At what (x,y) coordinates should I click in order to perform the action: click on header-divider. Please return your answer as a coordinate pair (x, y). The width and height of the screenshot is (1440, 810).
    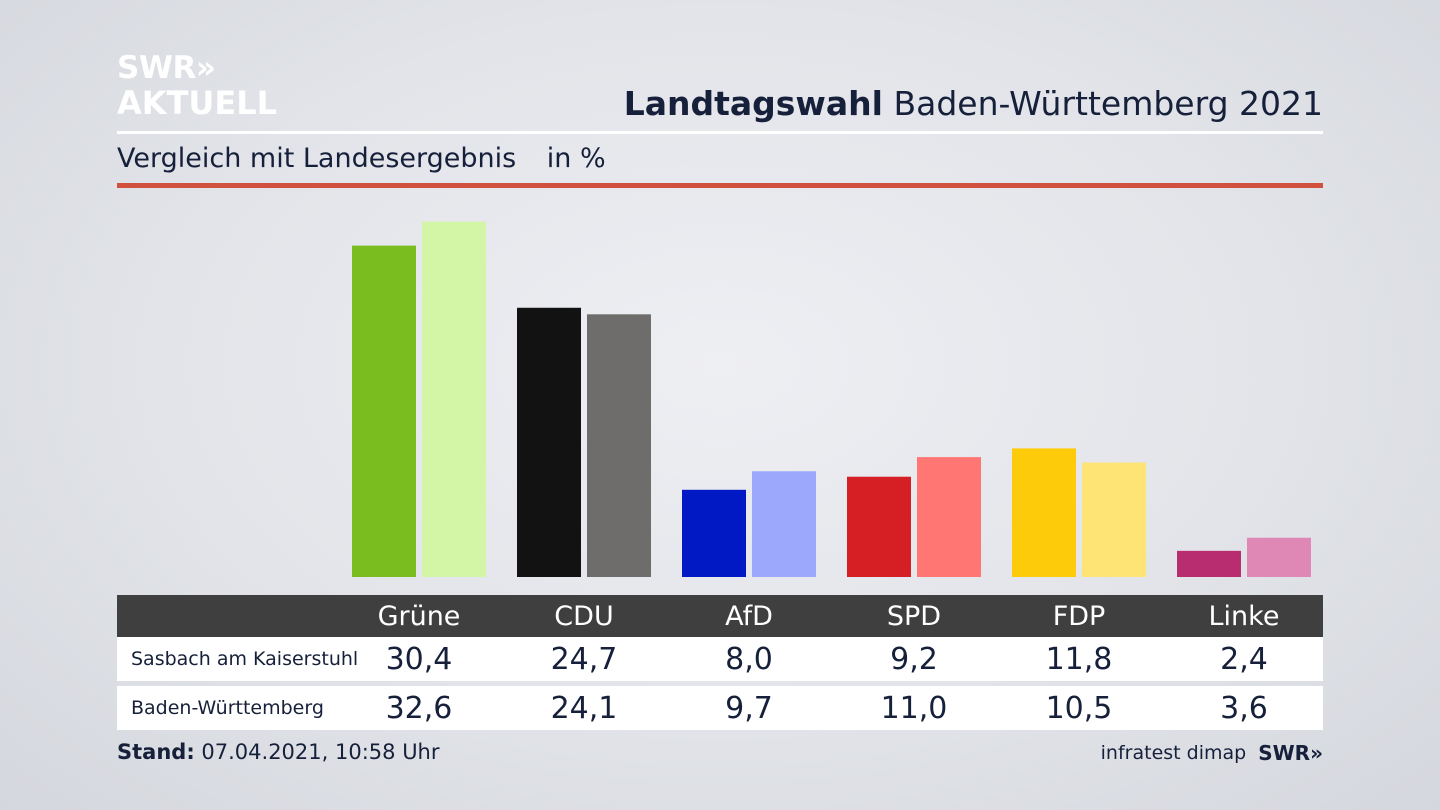
    Looking at the image, I should click on (720, 132).